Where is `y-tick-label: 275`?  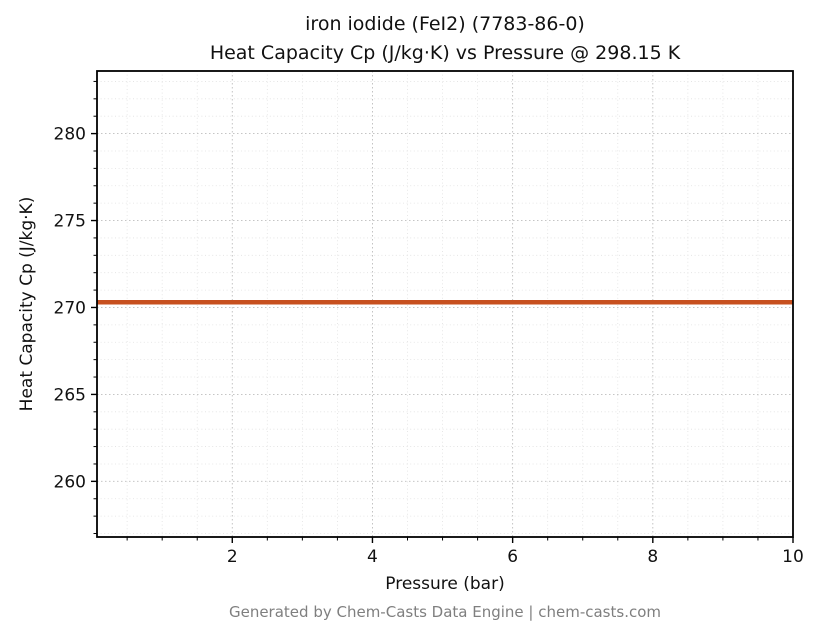
y-tick-label: 275 is located at coordinates (70, 222).